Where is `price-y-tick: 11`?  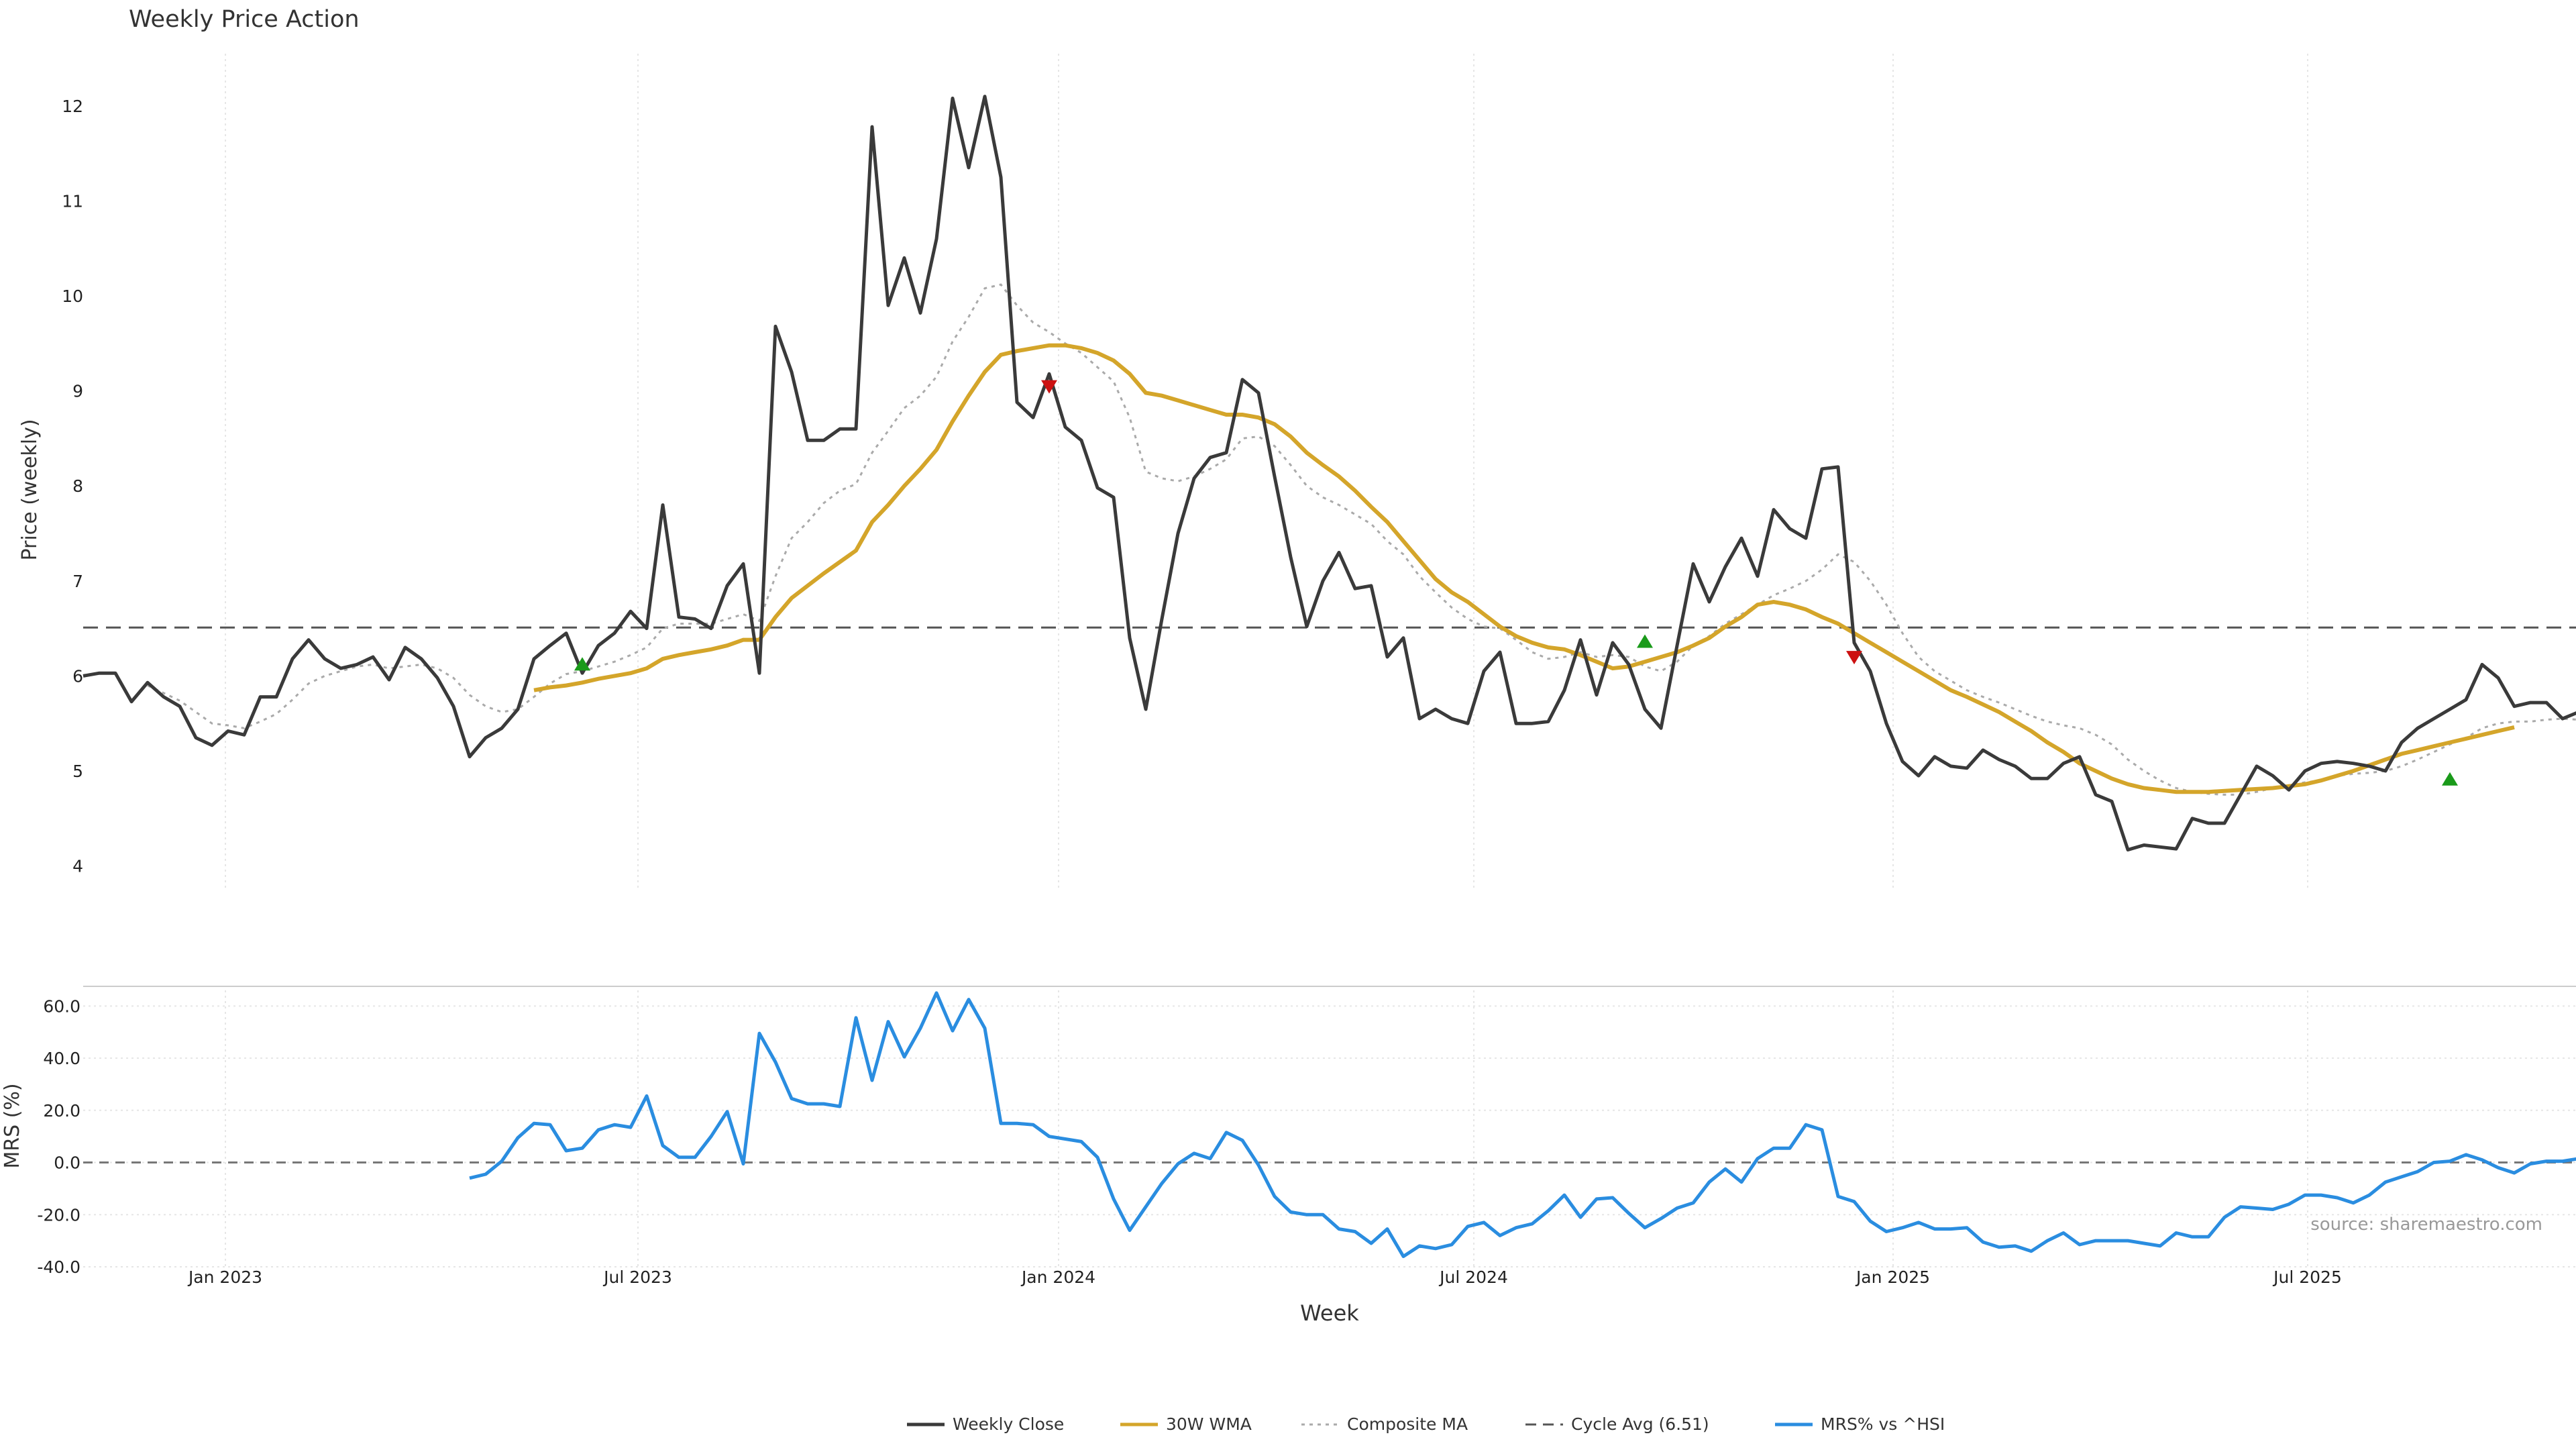 price-y-tick: 11 is located at coordinates (72, 201).